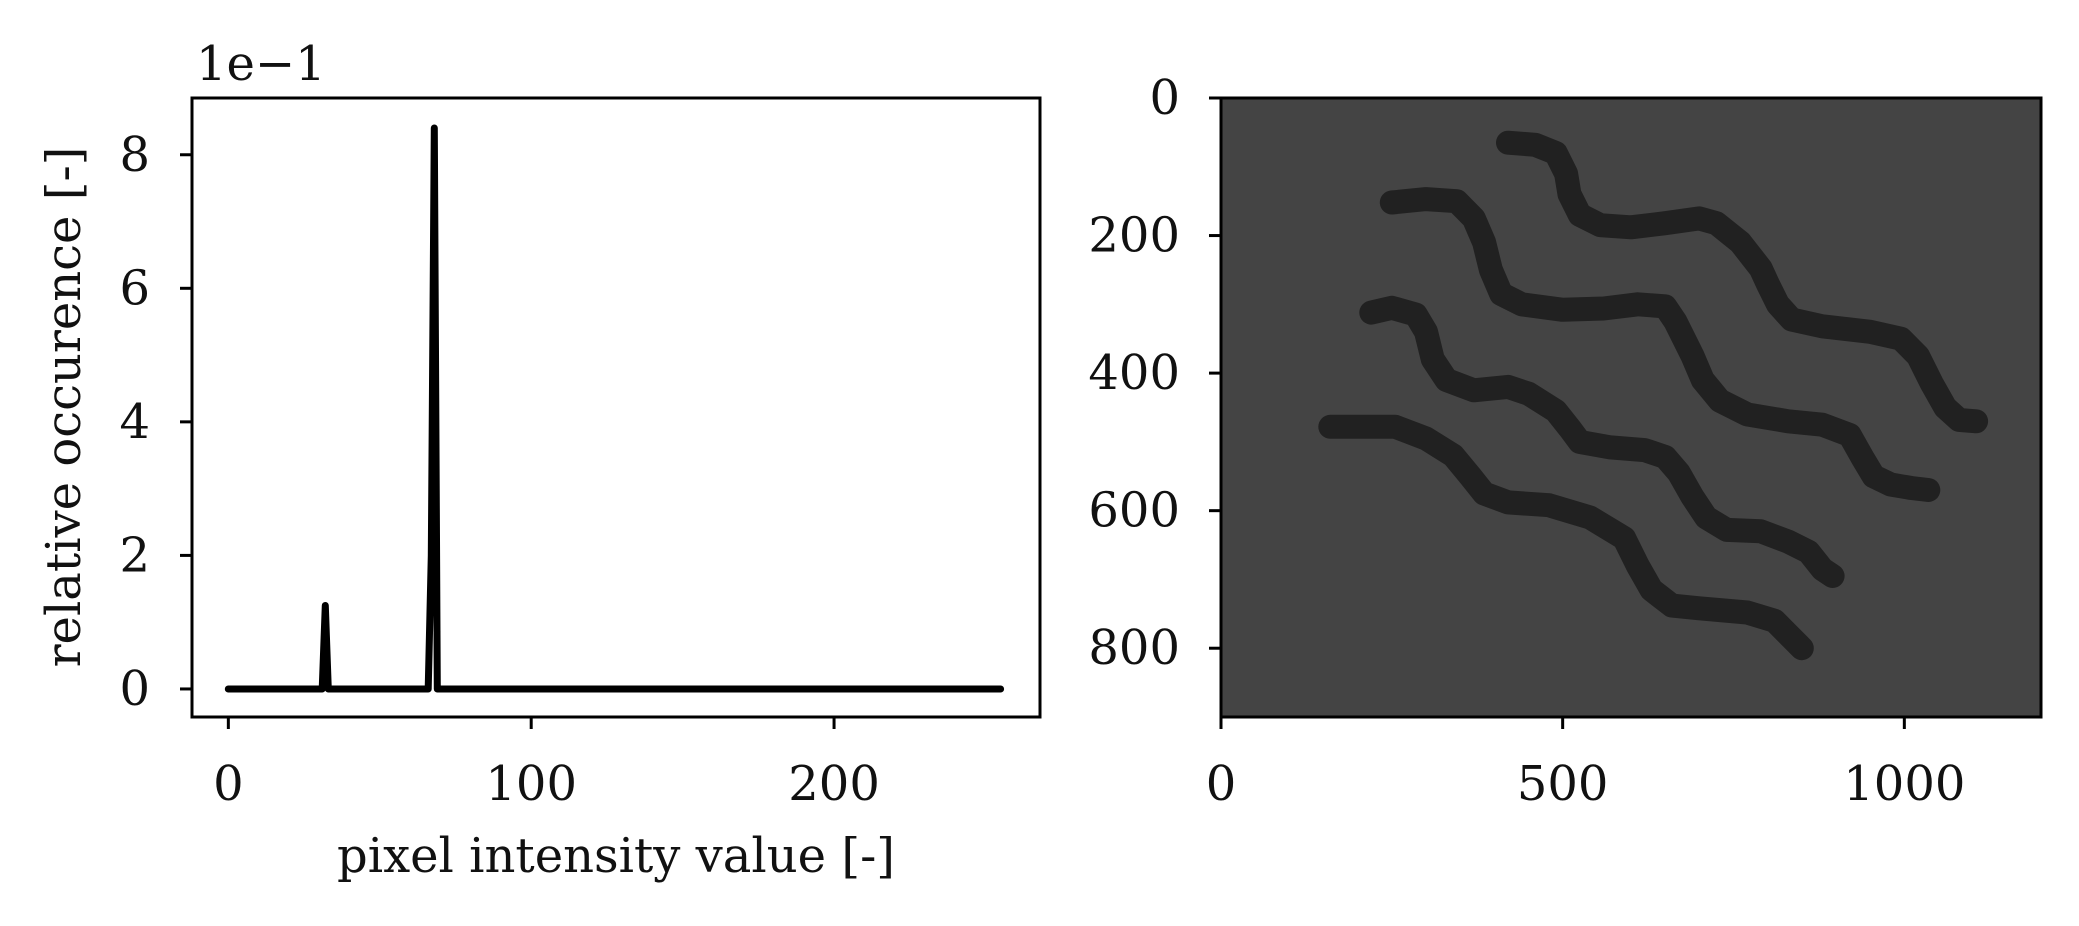 This screenshot has width=2079, height=926. What do you see at coordinates (228, 784) in the screenshot?
I see `histogram-x-tick-label: 0` at bounding box center [228, 784].